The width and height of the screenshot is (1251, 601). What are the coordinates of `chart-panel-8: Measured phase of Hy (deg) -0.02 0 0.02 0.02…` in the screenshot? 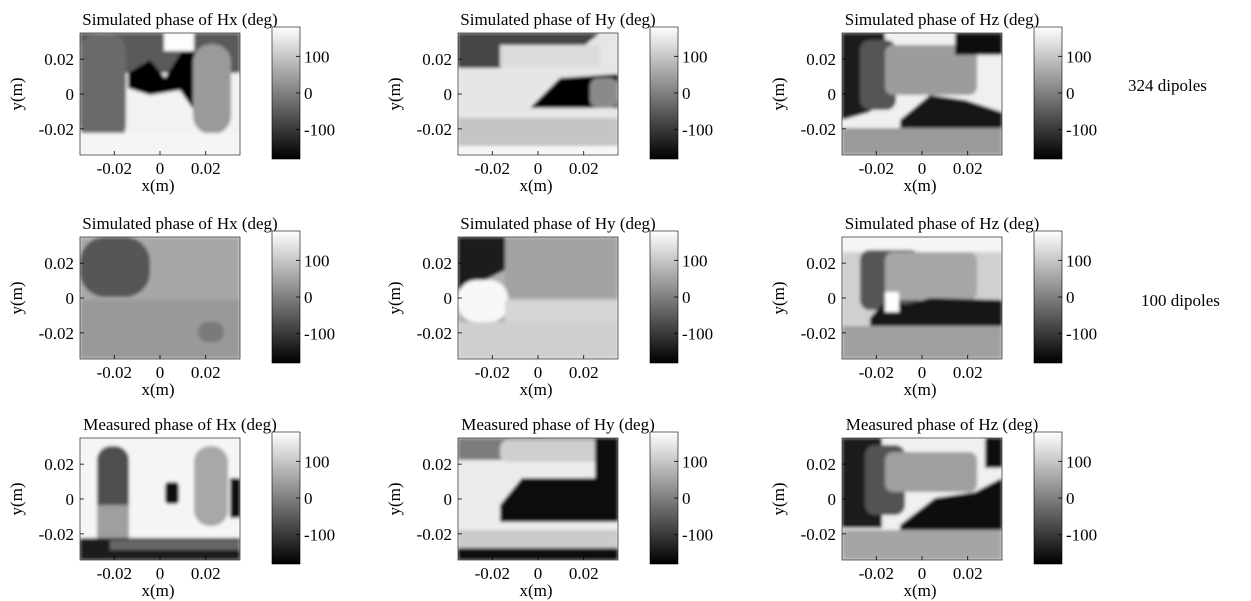 It's located at (549, 507).